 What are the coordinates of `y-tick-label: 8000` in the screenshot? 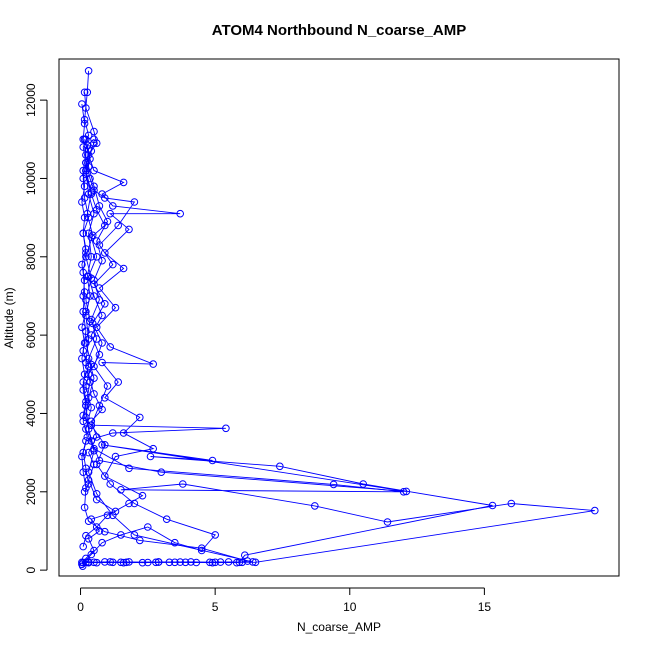 It's located at (31, 256).